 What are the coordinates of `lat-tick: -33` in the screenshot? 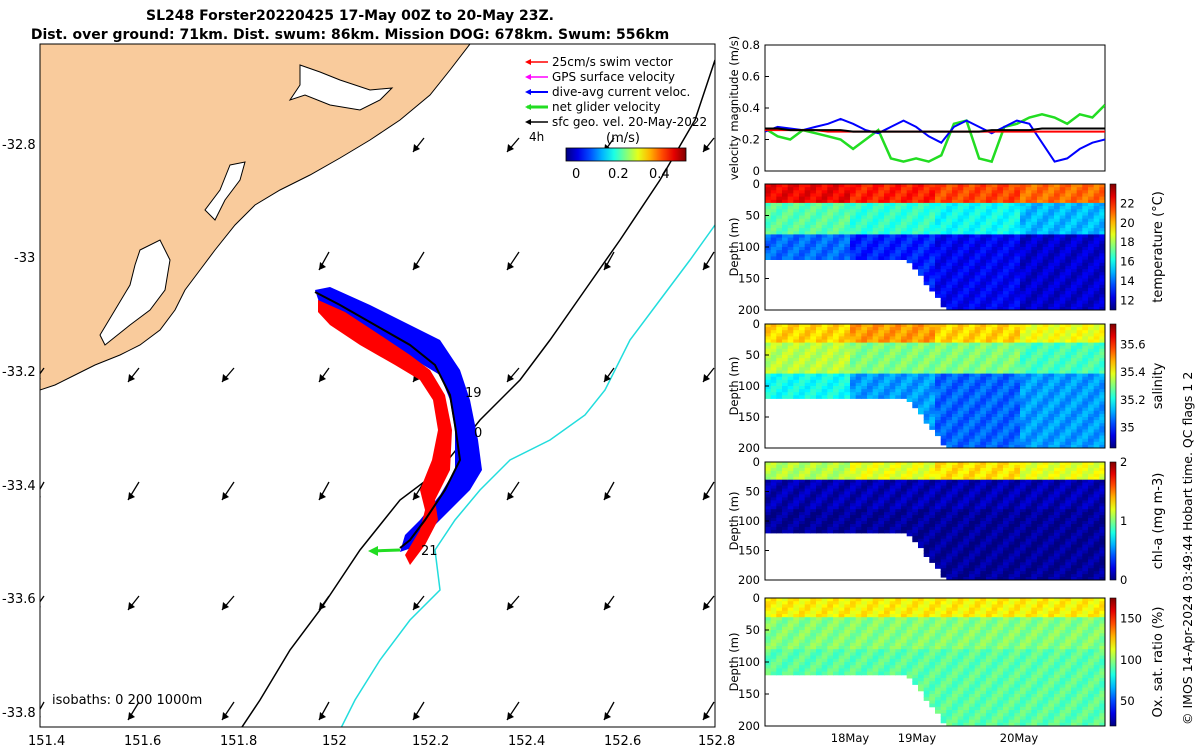 It's located at (24, 258).